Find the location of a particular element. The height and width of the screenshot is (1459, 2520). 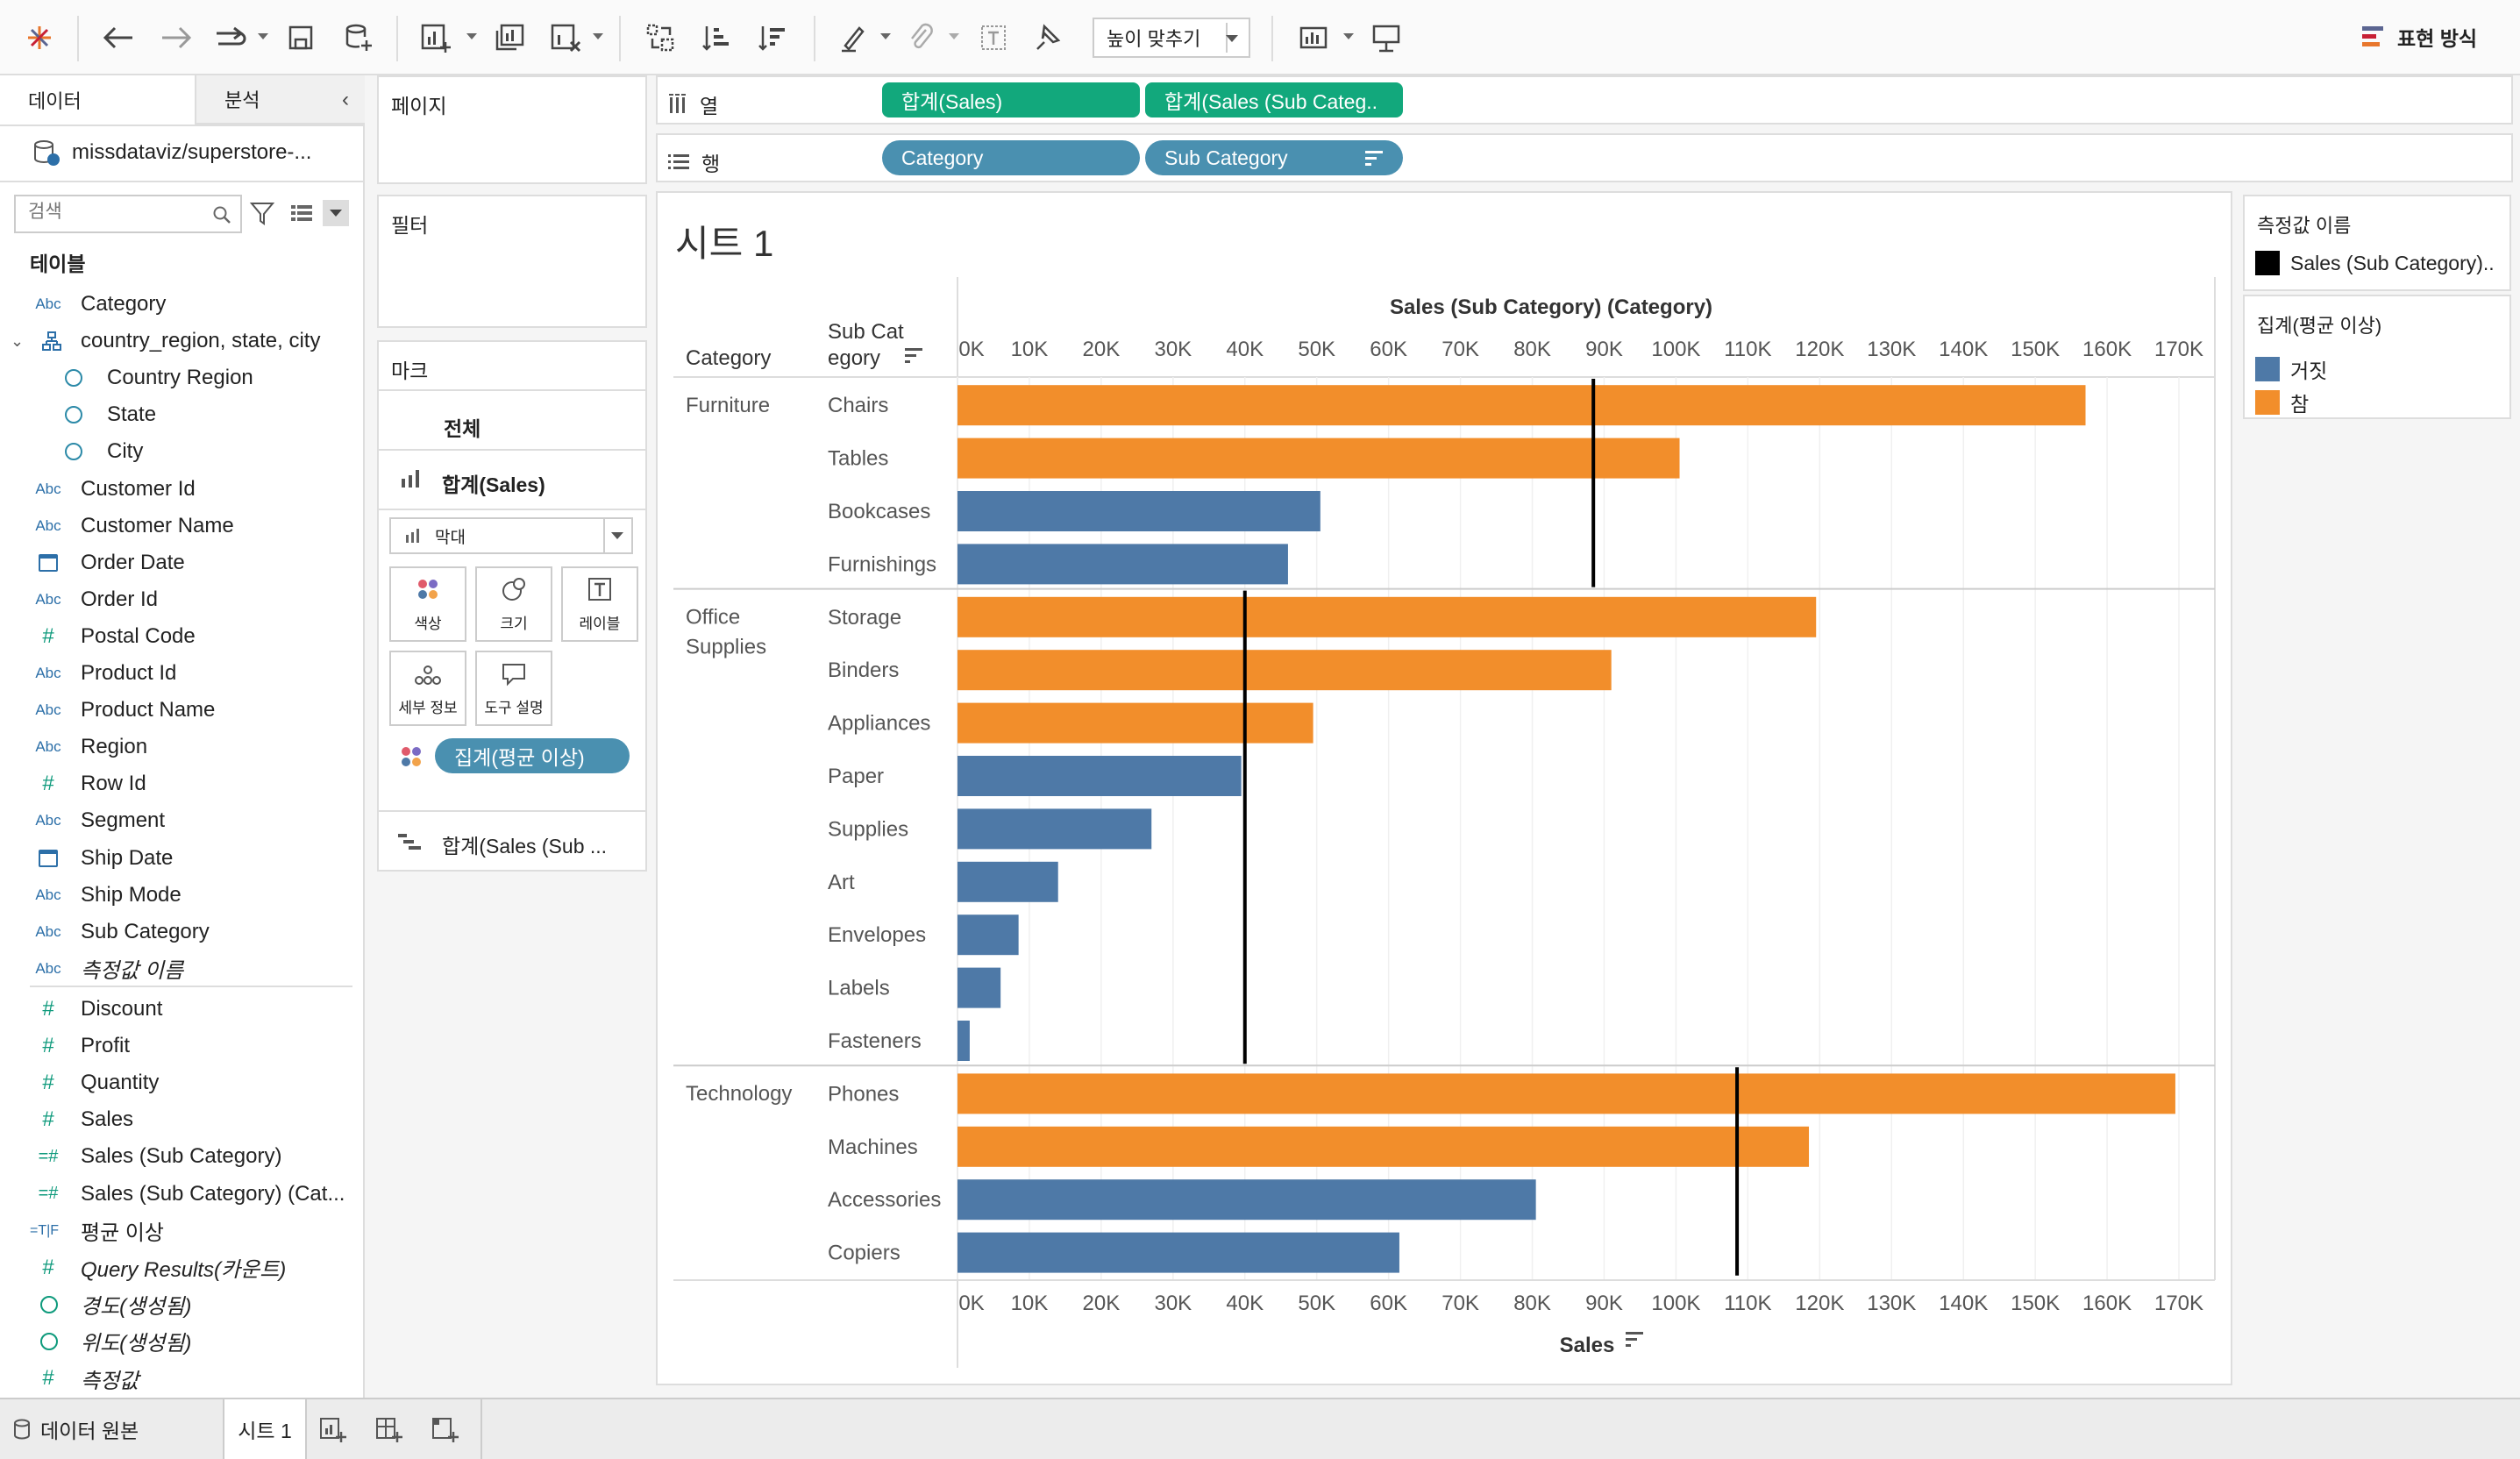

highlight-icon is located at coordinates (853, 38).